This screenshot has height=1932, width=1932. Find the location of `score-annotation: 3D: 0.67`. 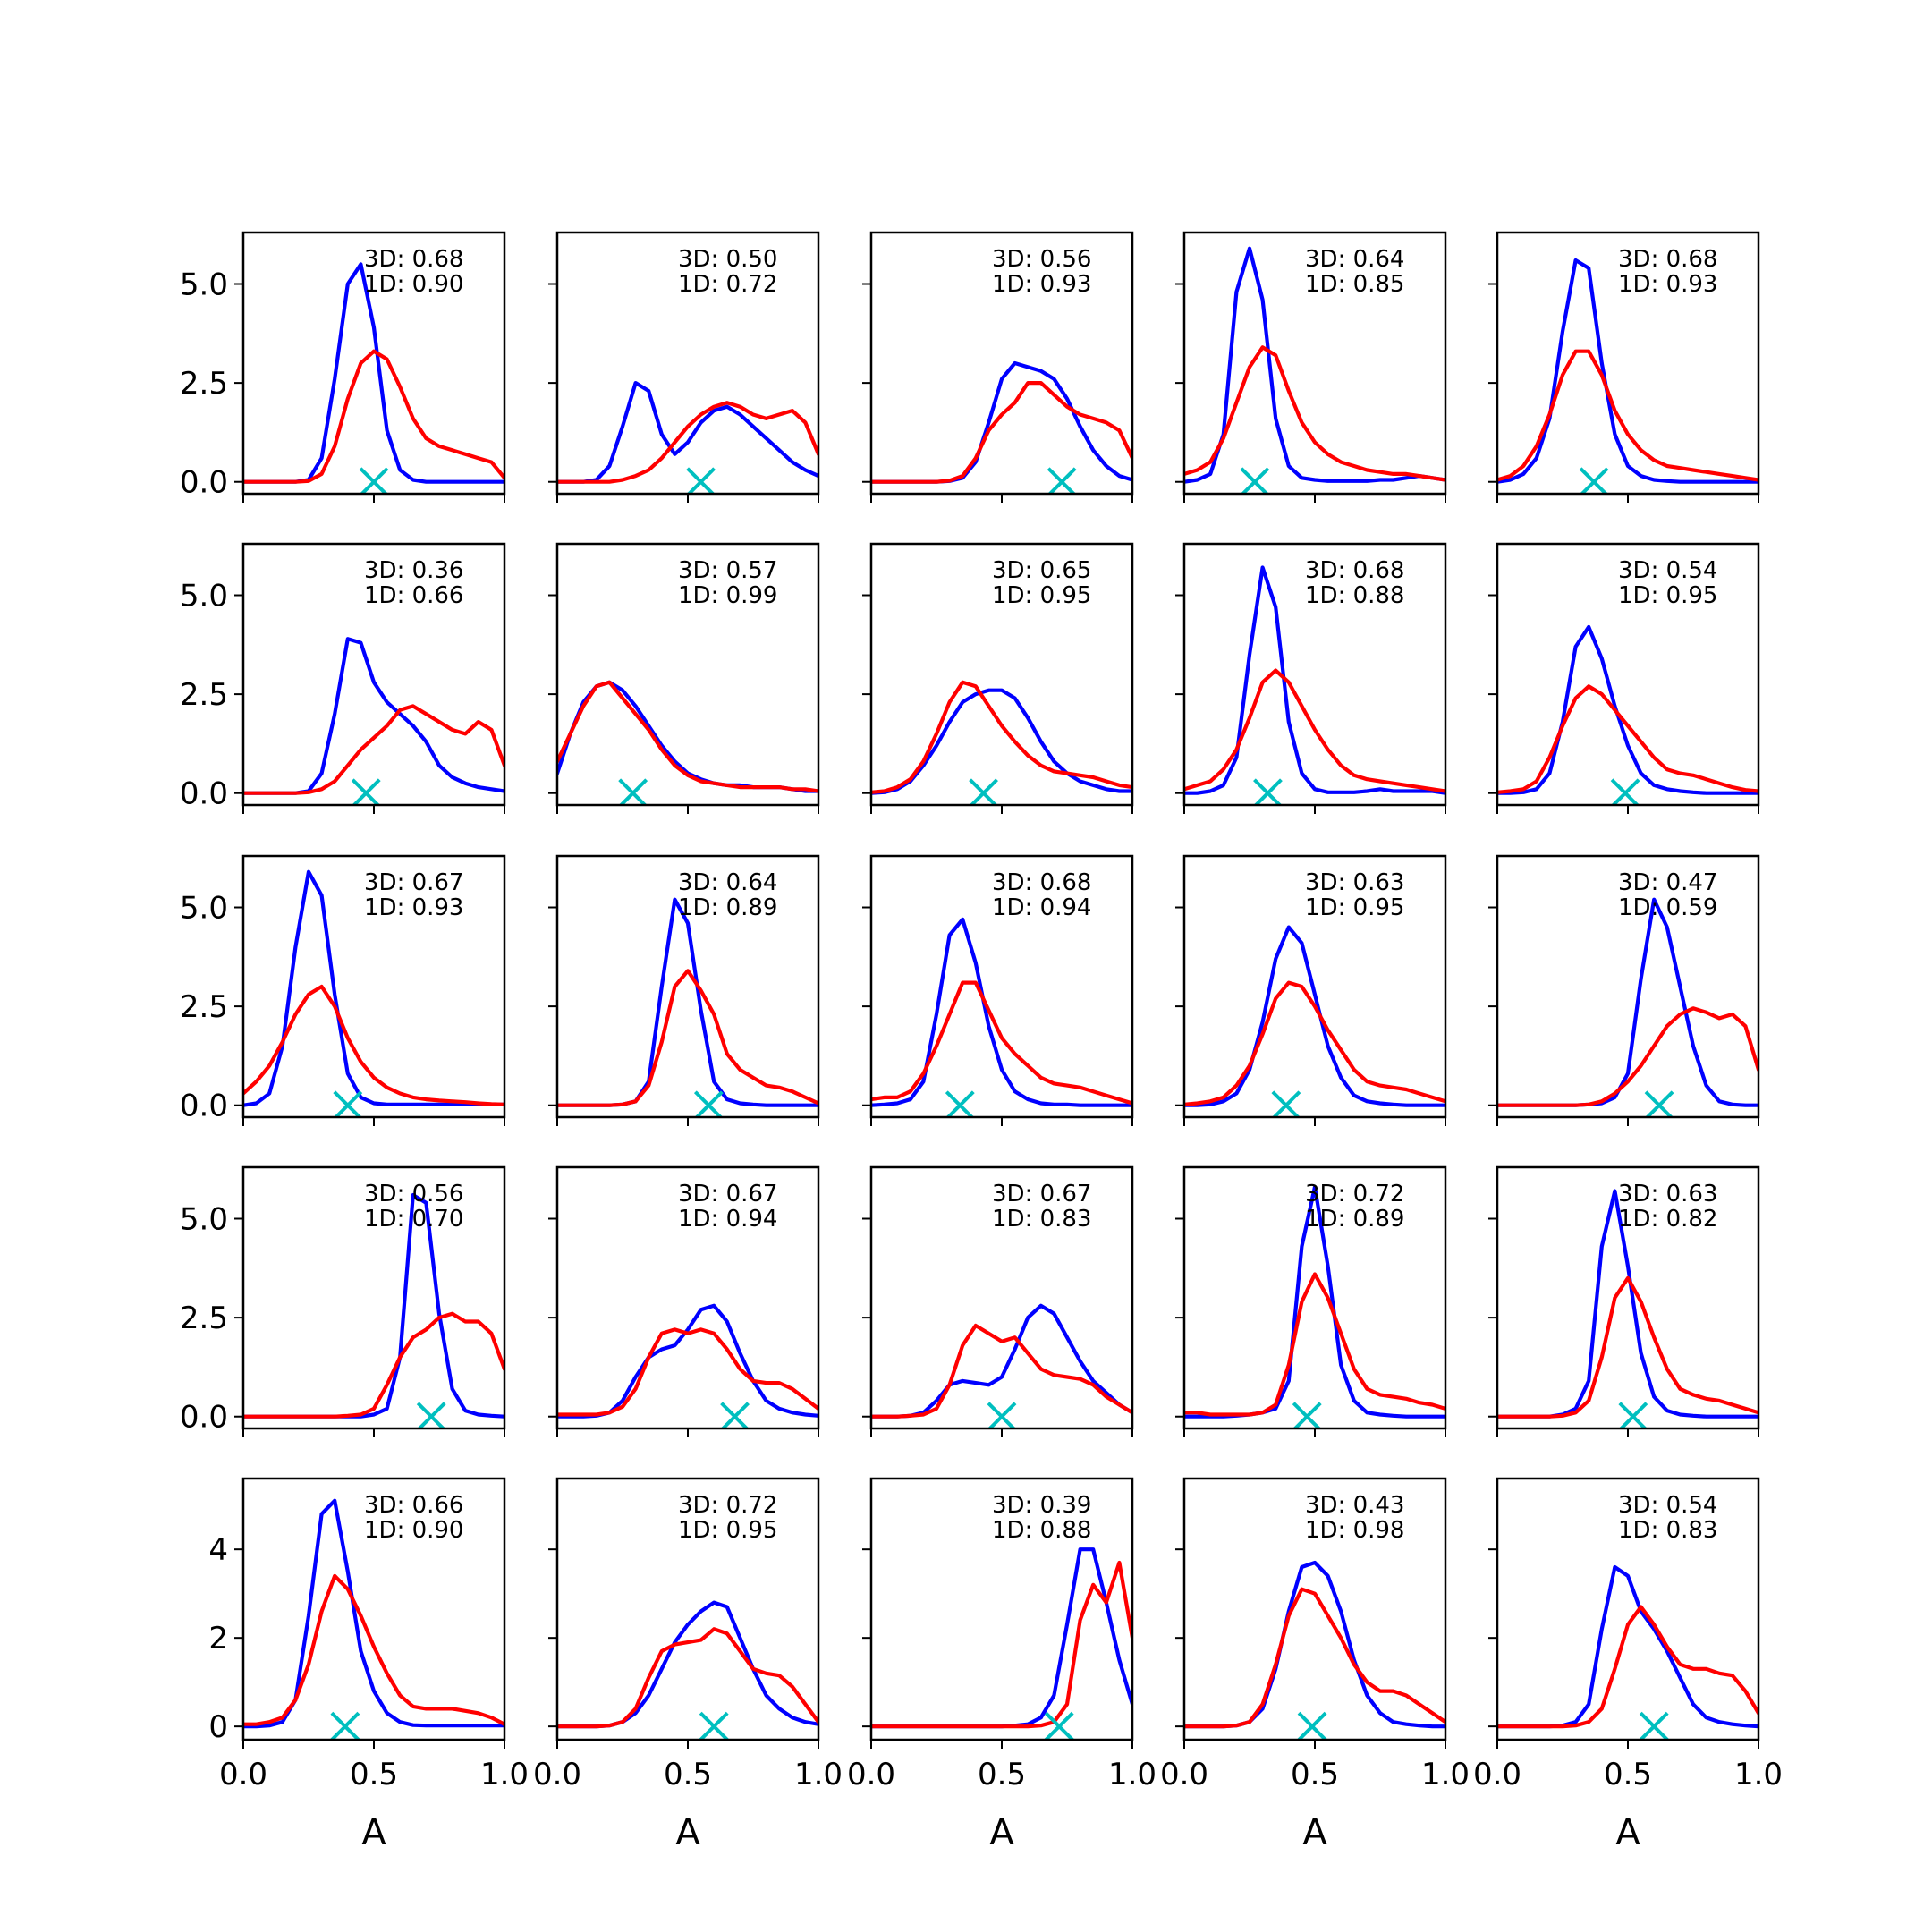

score-annotation: 3D: 0.67 is located at coordinates (413, 882).